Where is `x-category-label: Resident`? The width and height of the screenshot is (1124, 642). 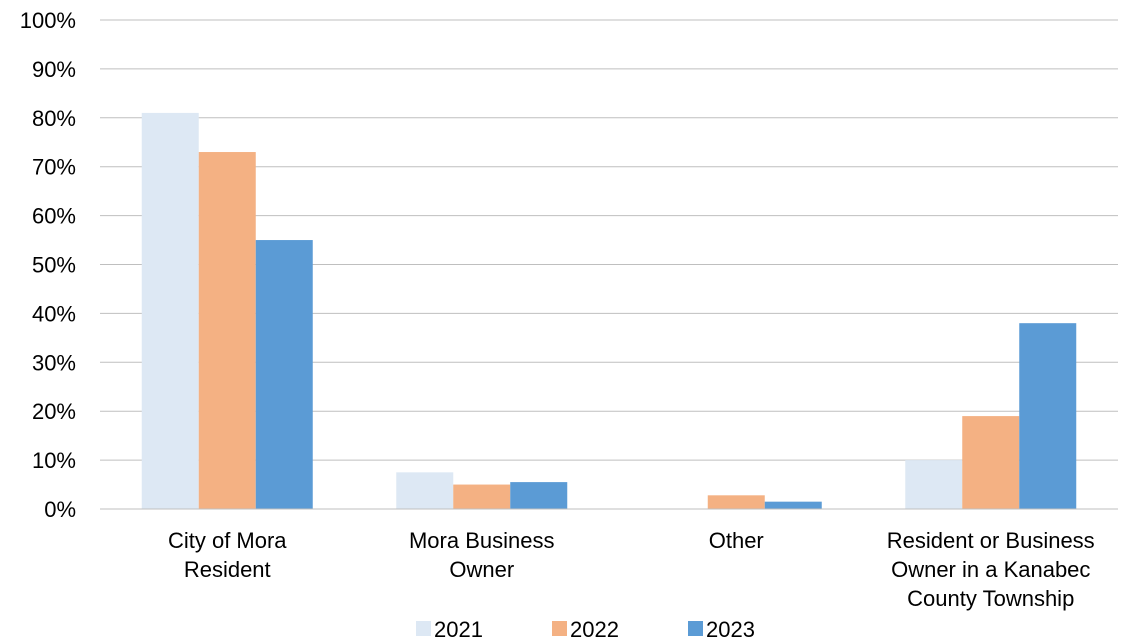 x-category-label: Resident is located at coordinates (227, 569).